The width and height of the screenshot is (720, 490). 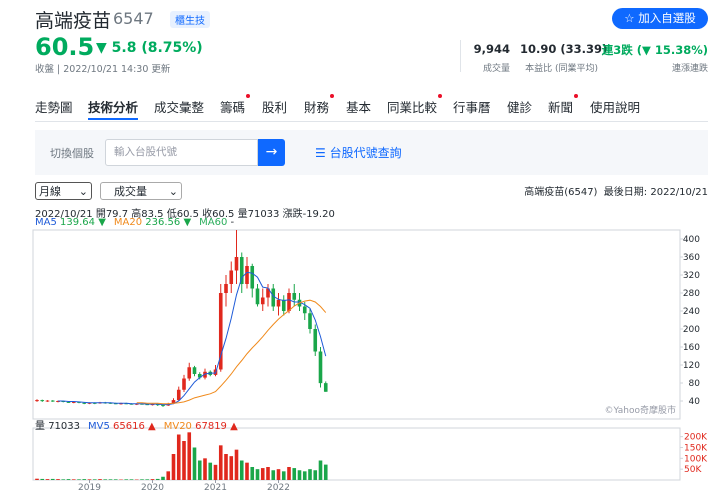 I want to click on tab: 技術分析, so click(x=113, y=108).